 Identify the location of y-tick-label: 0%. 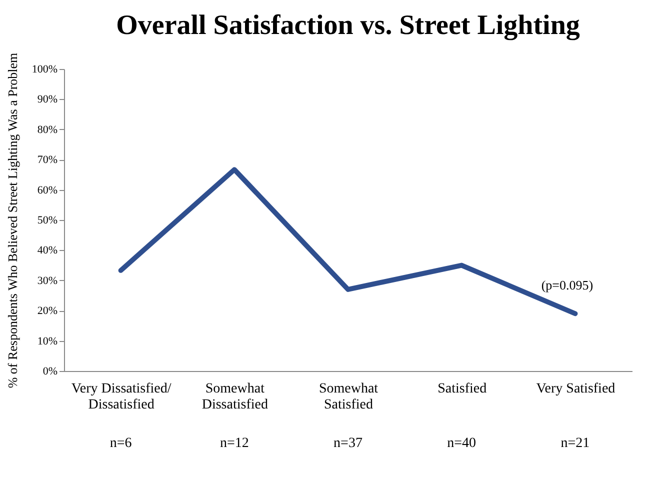
(50, 372).